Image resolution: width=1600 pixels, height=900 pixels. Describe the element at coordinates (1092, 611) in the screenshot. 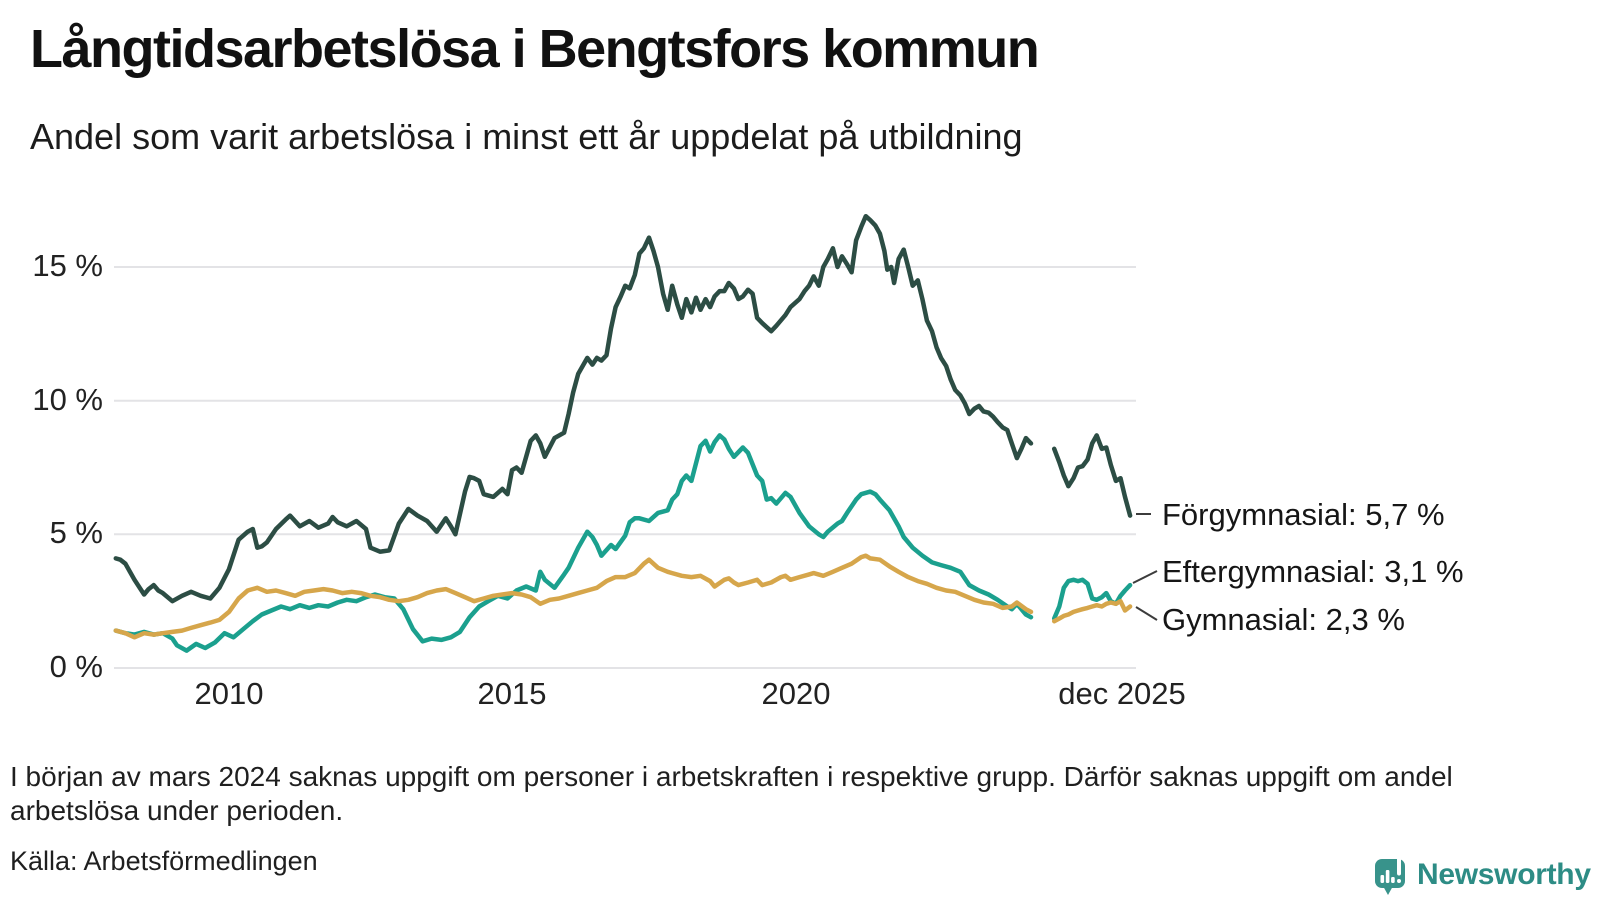

I see `series-line-gymnasial-seg2` at that location.